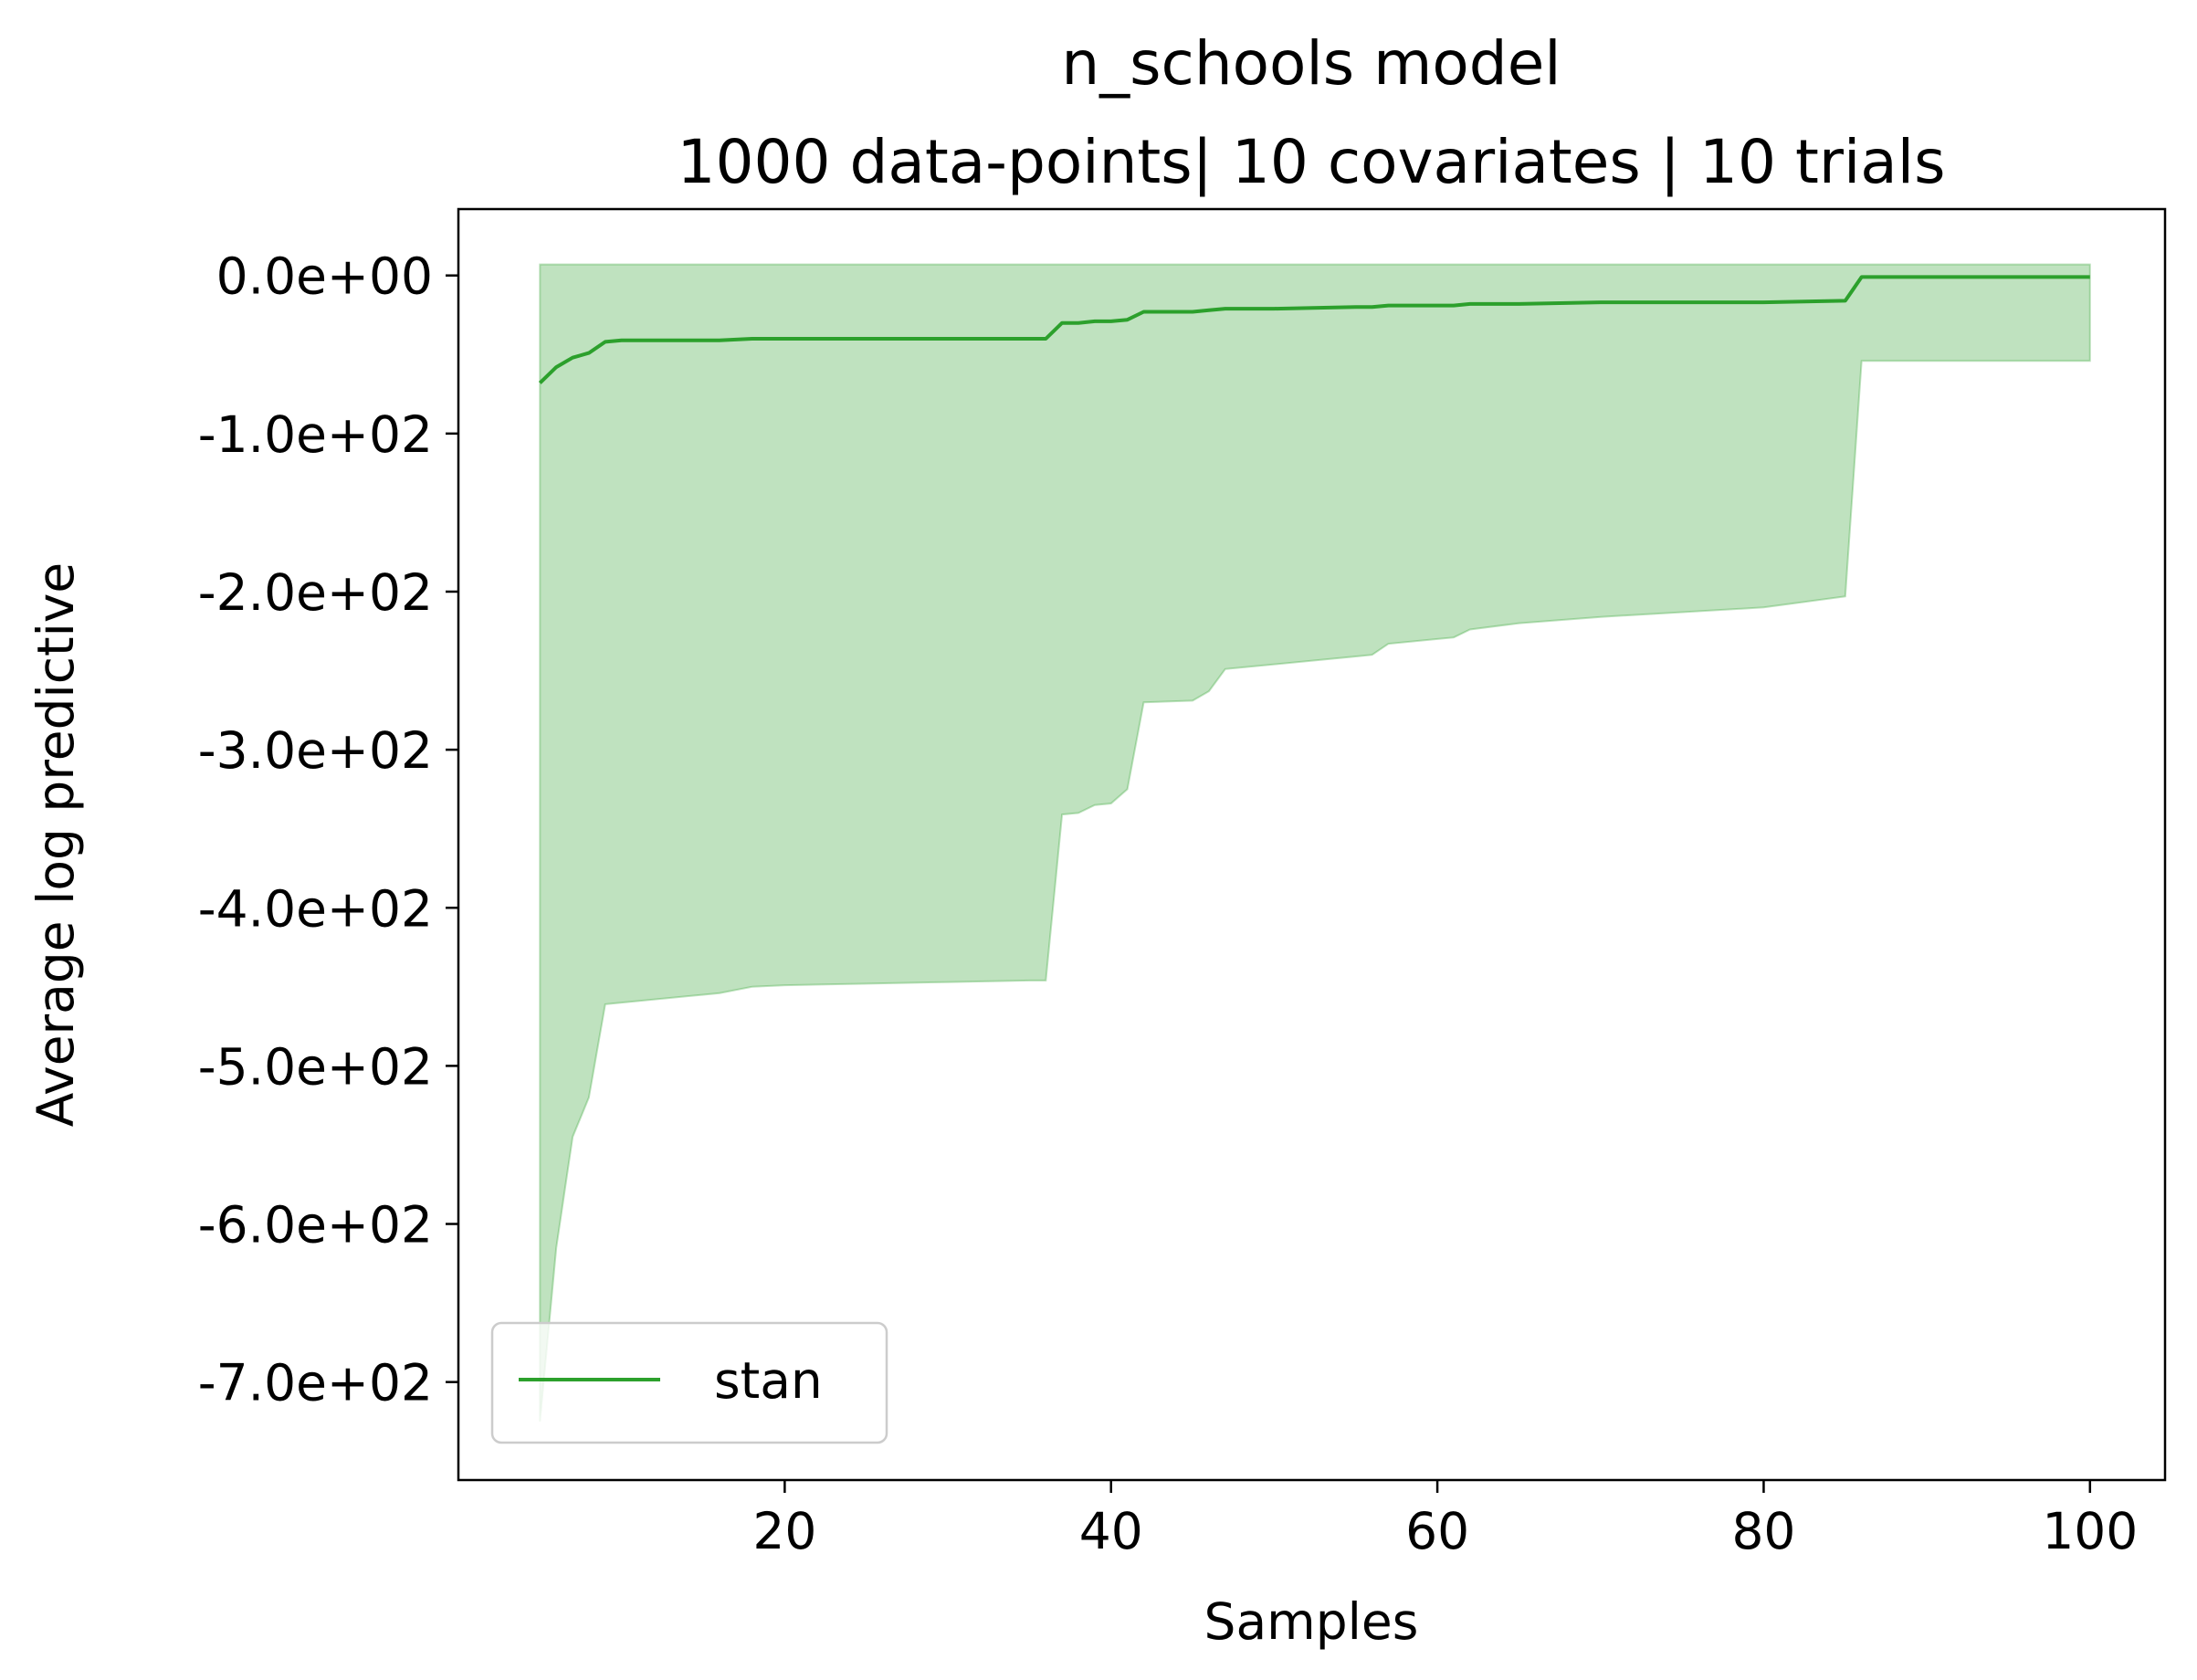 This screenshot has width=2197, height=1680. What do you see at coordinates (1311, 63) in the screenshot?
I see `chart-title: n_schools model` at bounding box center [1311, 63].